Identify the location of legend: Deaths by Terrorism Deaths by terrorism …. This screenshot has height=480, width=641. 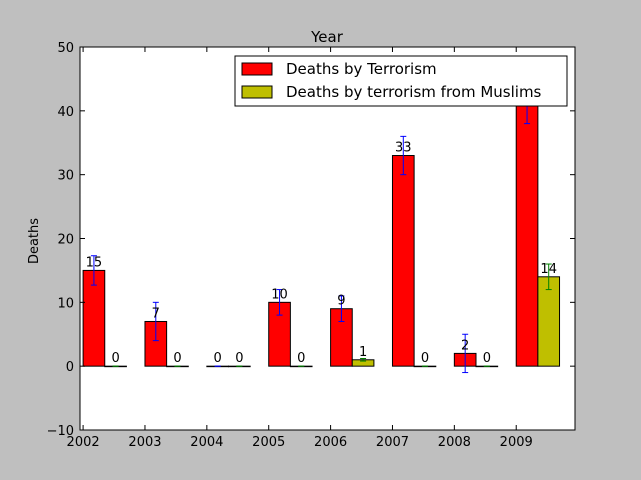
(401, 81).